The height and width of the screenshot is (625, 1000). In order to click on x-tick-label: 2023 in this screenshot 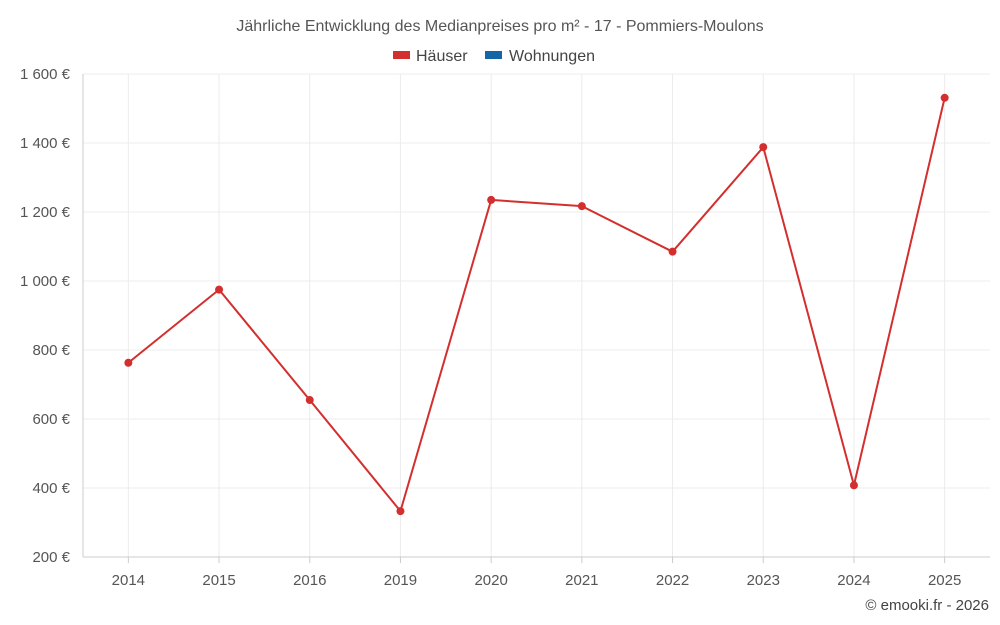, I will do `click(763, 580)`.